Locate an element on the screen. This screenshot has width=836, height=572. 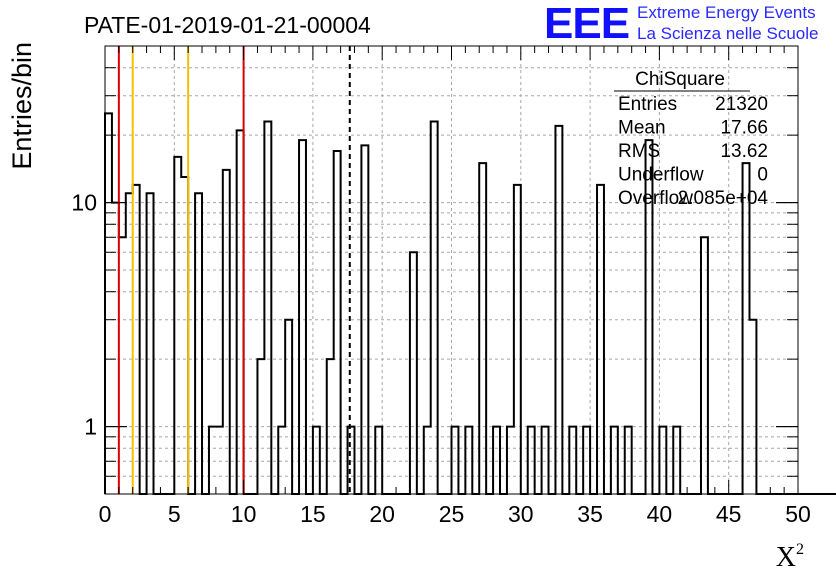
y-tick-label: 1 is located at coordinates (90, 427).